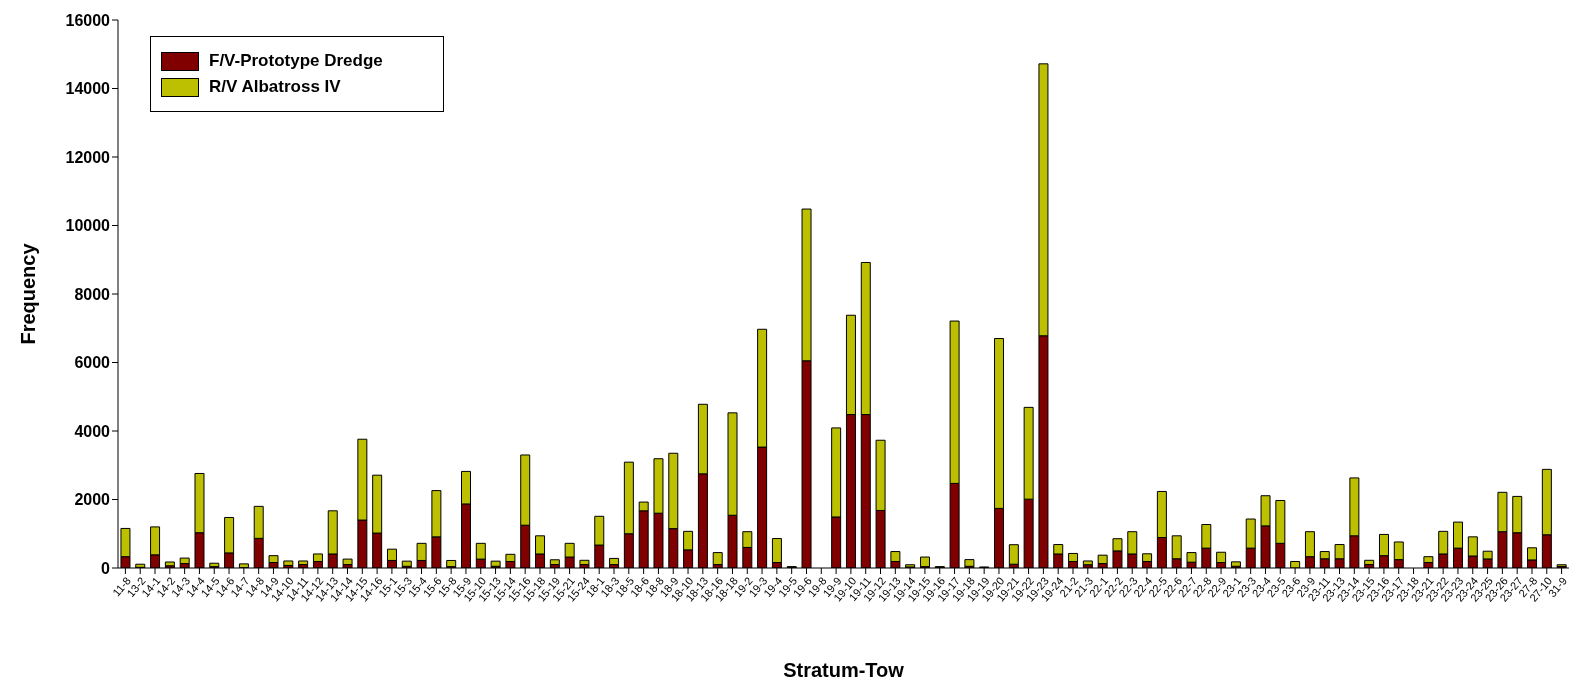  What do you see at coordinates (296, 61) in the screenshot?
I see `legend-label: F/V-Prototype Dredge` at bounding box center [296, 61].